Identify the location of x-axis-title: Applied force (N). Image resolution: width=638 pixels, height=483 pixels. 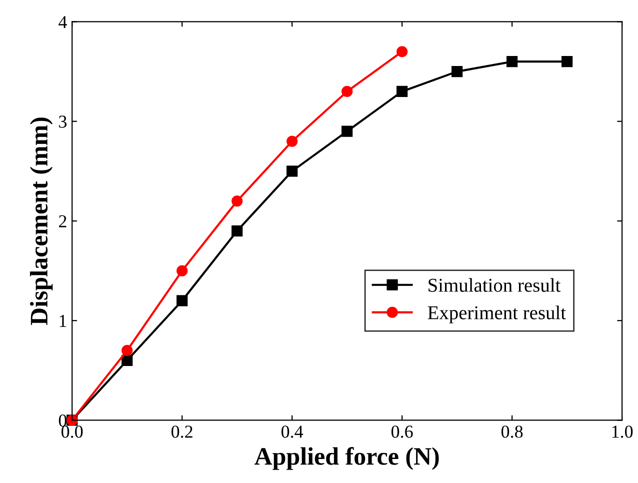
(346, 458).